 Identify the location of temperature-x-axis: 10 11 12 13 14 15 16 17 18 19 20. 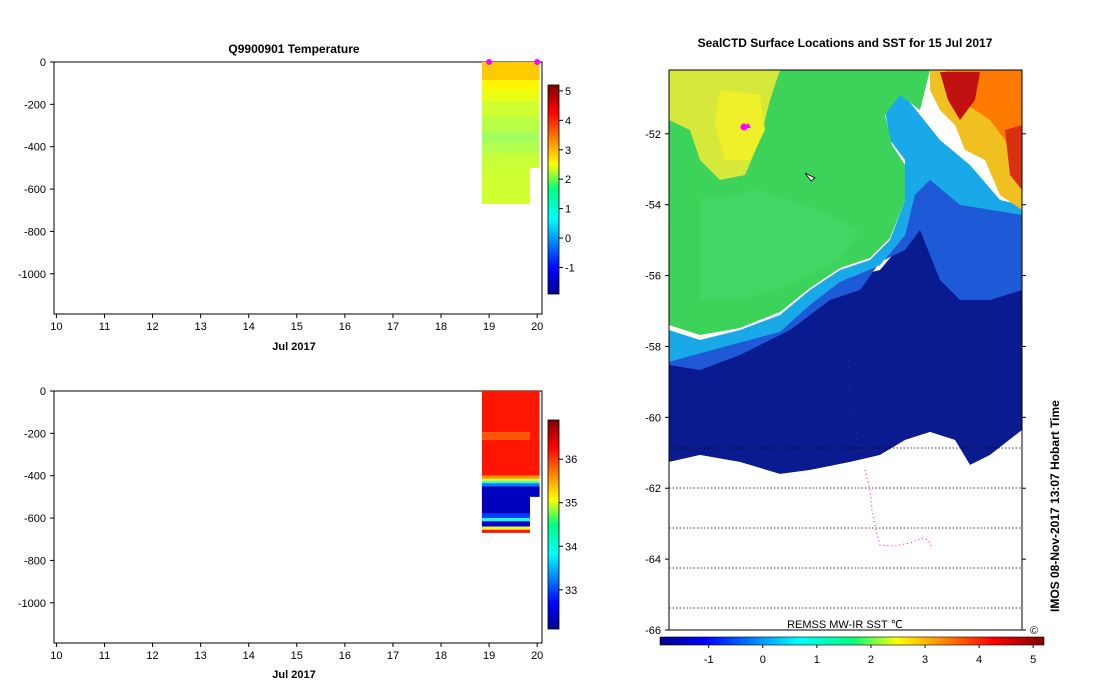
(296, 323).